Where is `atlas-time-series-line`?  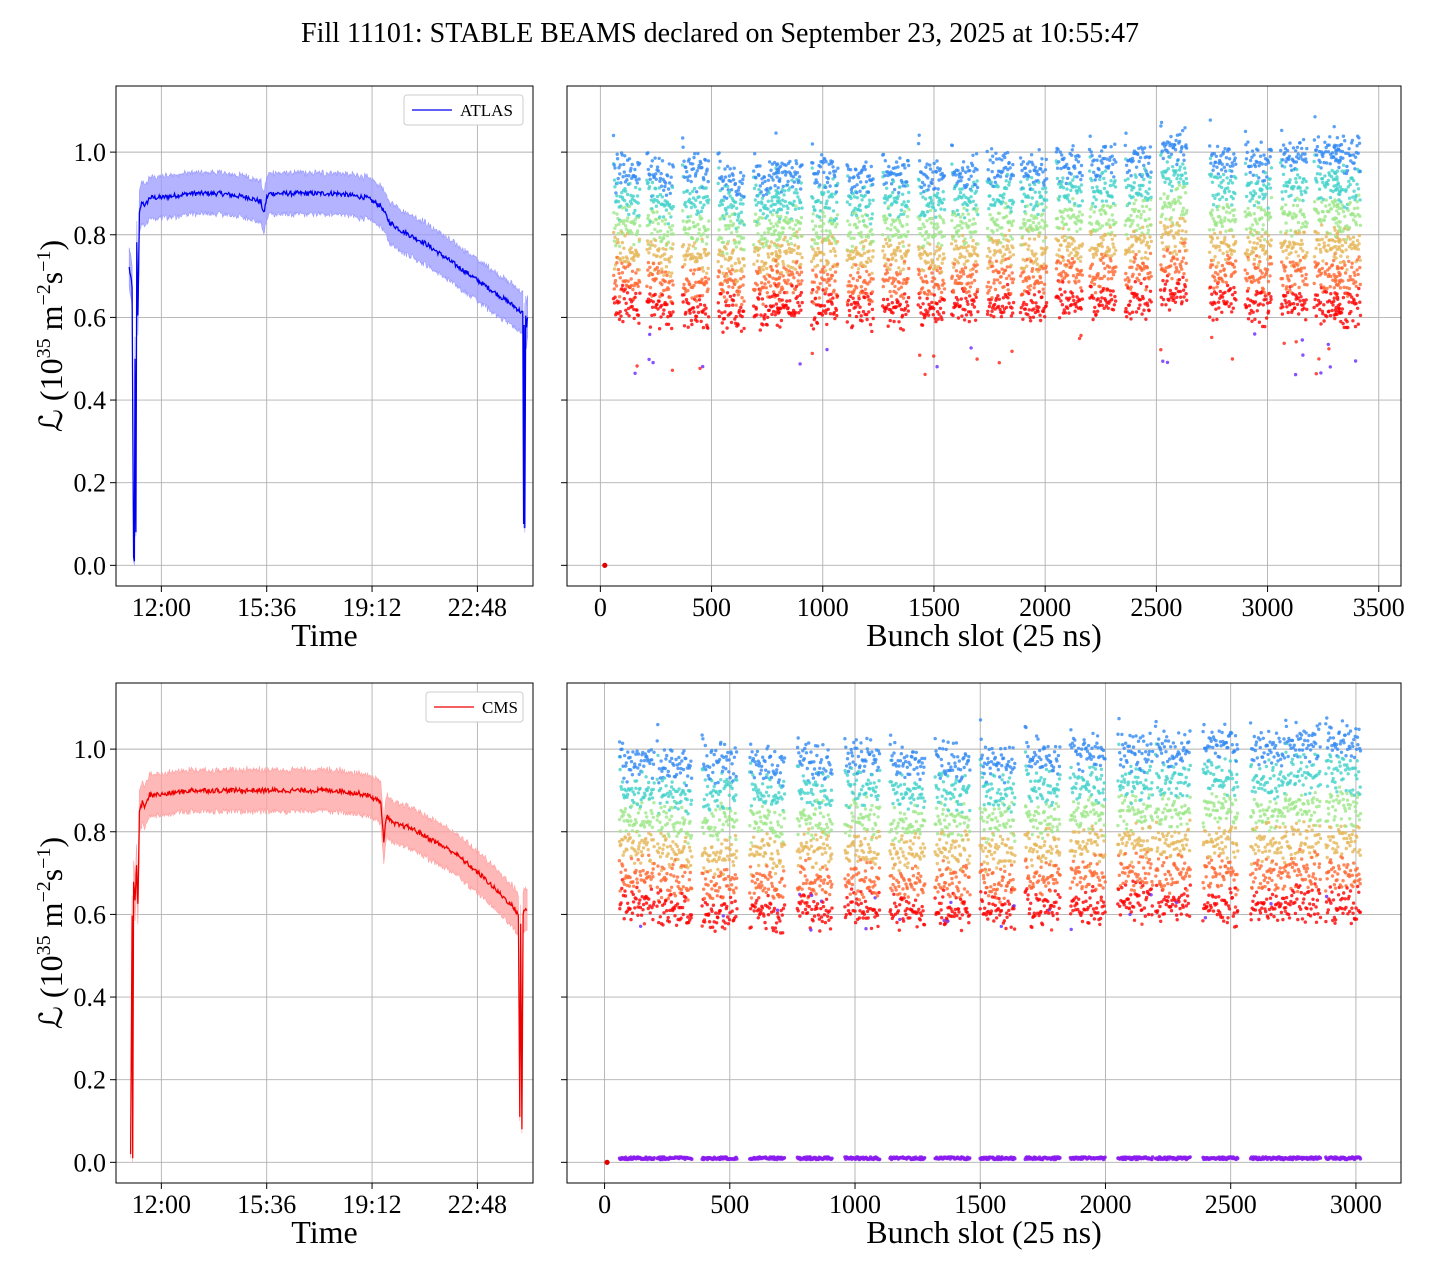 atlas-time-series-line is located at coordinates (328, 376).